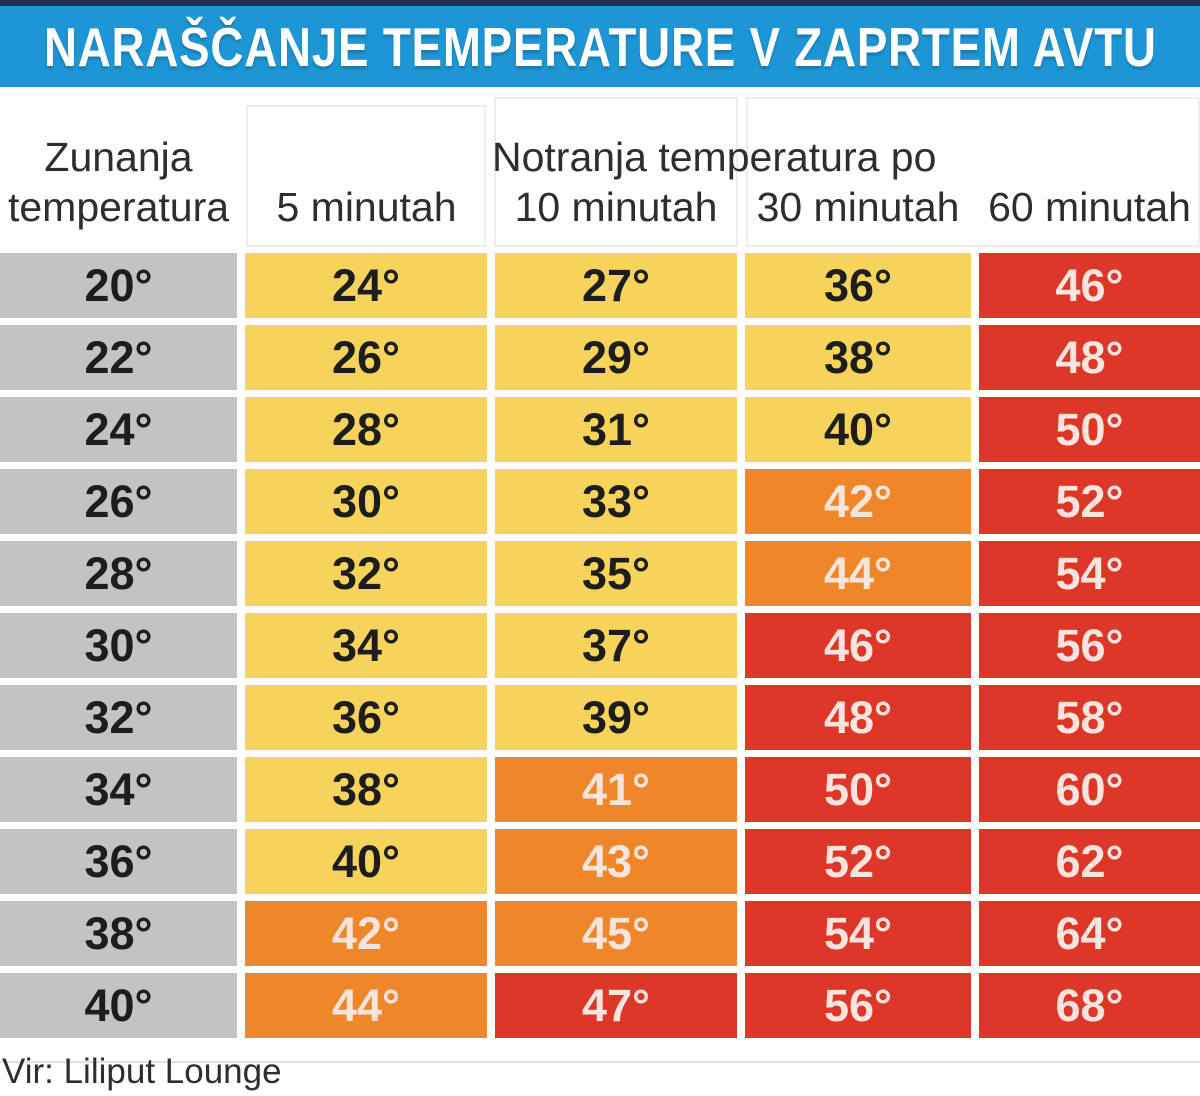 The height and width of the screenshot is (1096, 1200). Describe the element at coordinates (366, 176) in the screenshot. I see `header-card-5min` at that location.